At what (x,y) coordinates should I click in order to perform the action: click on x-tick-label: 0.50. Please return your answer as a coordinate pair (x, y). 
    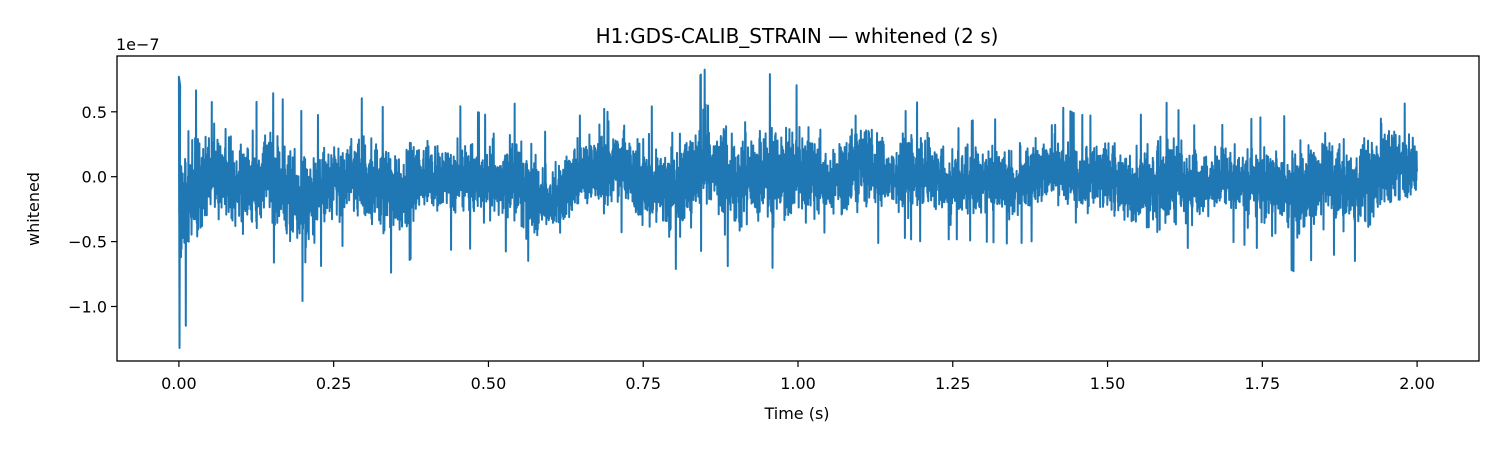
    Looking at the image, I should click on (489, 383).